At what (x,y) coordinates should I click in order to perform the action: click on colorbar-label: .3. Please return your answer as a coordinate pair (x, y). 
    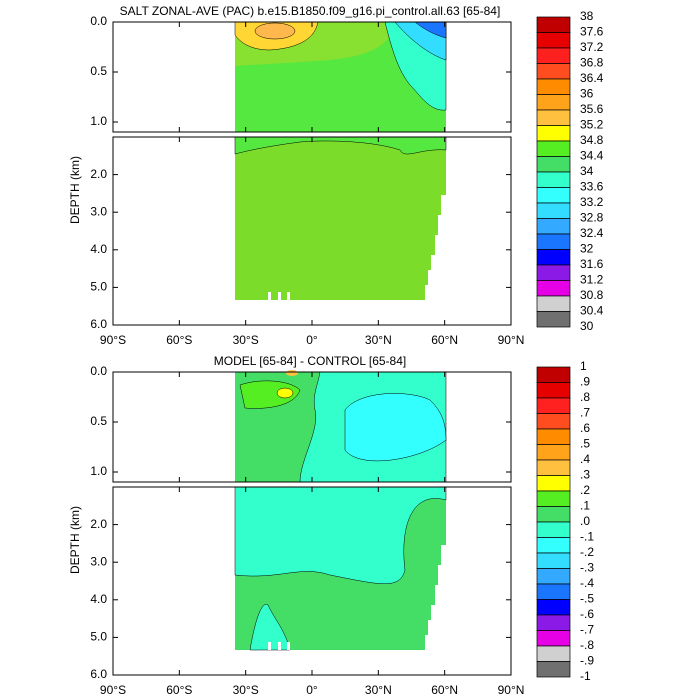
    Looking at the image, I should click on (585, 475).